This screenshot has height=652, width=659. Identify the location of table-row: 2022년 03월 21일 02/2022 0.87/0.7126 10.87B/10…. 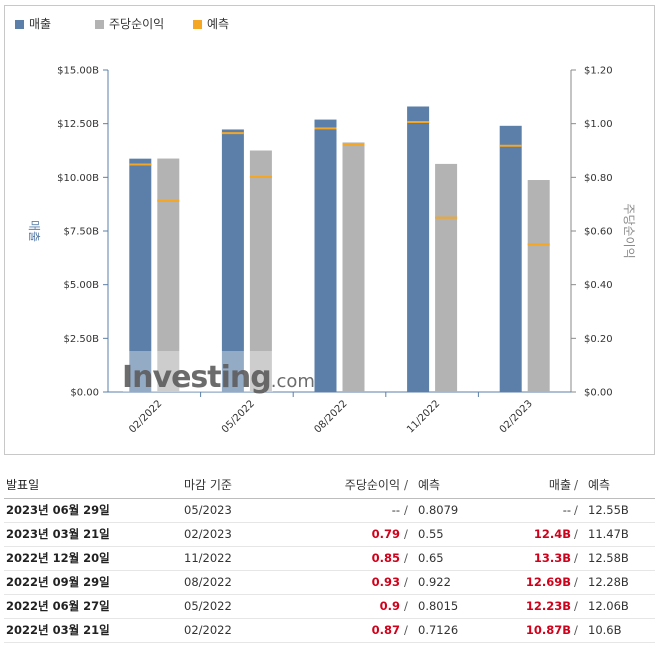
(329, 631).